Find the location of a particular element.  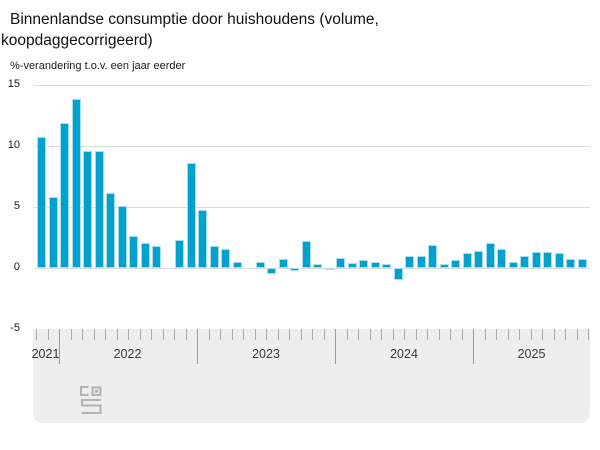

x-axis-year-label-2022: 2022 is located at coordinates (127, 354).